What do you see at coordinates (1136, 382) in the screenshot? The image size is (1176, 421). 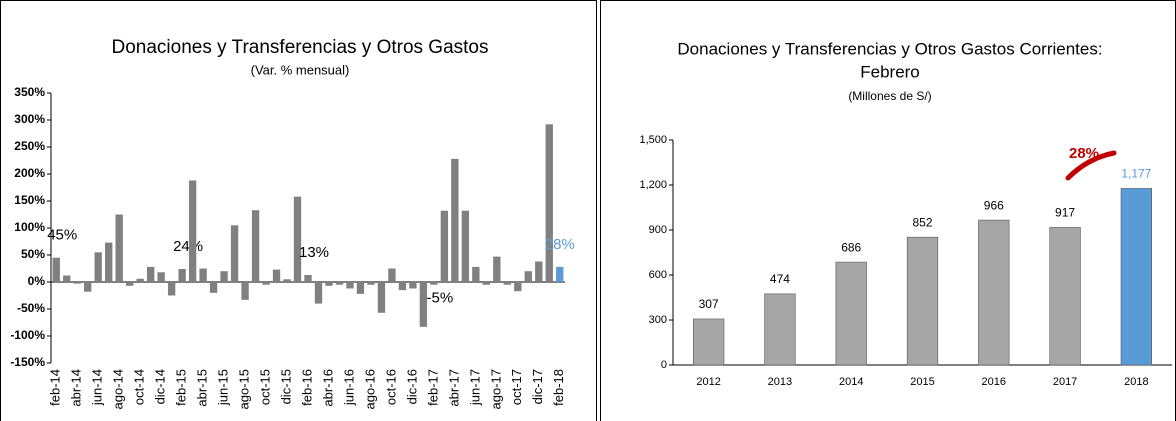 I see `x-tick-label: 2018` at bounding box center [1136, 382].